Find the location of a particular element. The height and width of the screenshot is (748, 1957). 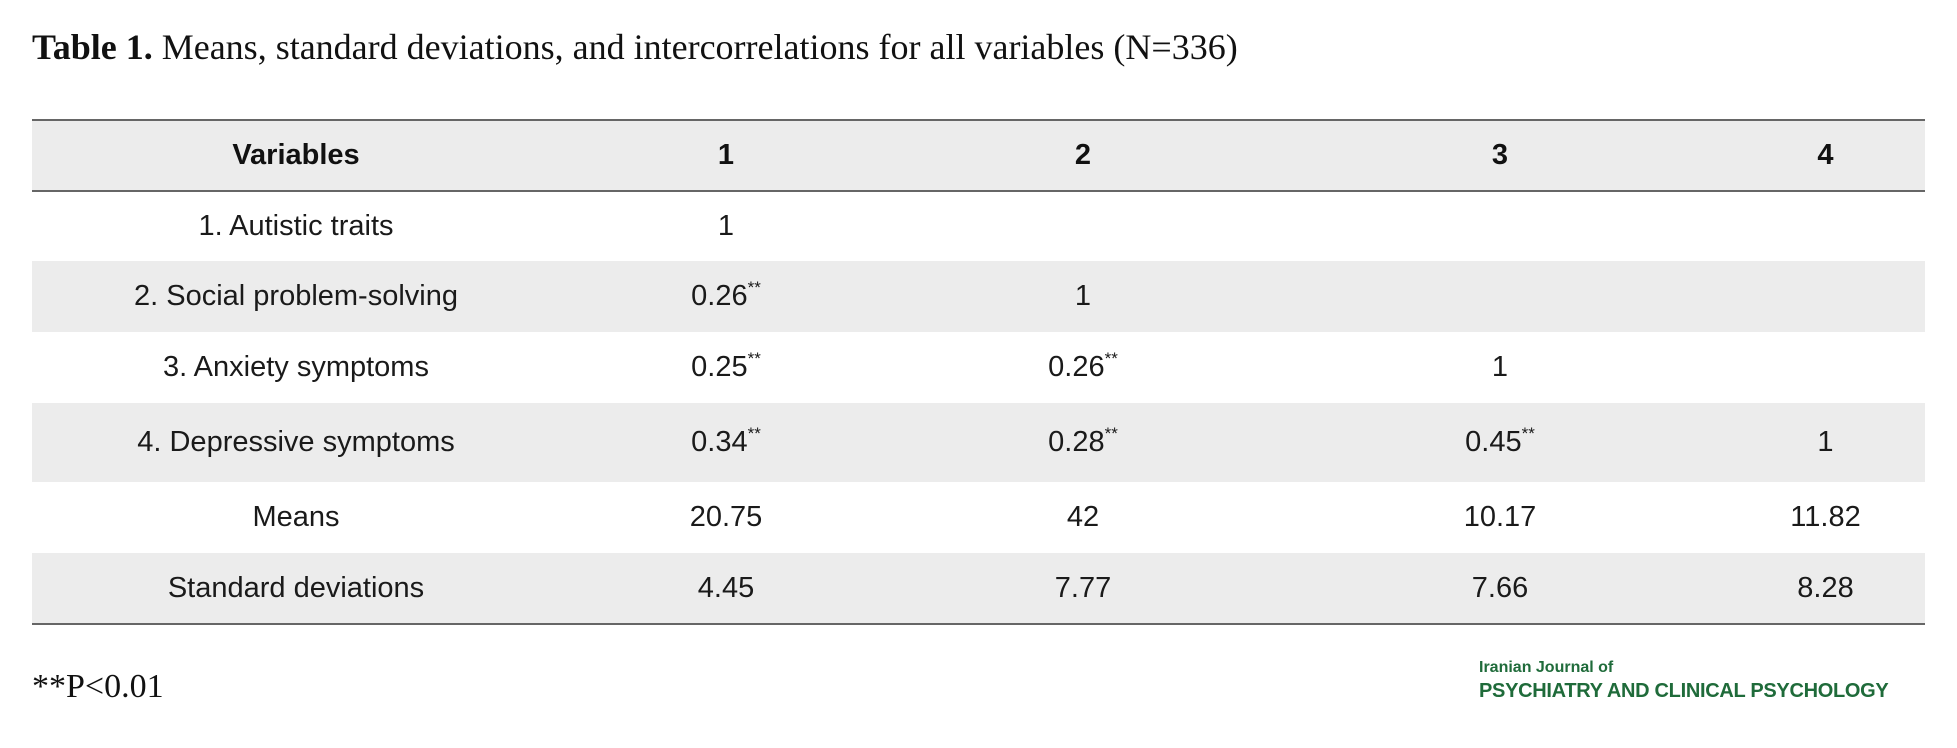

table-cell: 0.45** is located at coordinates (1500, 442).